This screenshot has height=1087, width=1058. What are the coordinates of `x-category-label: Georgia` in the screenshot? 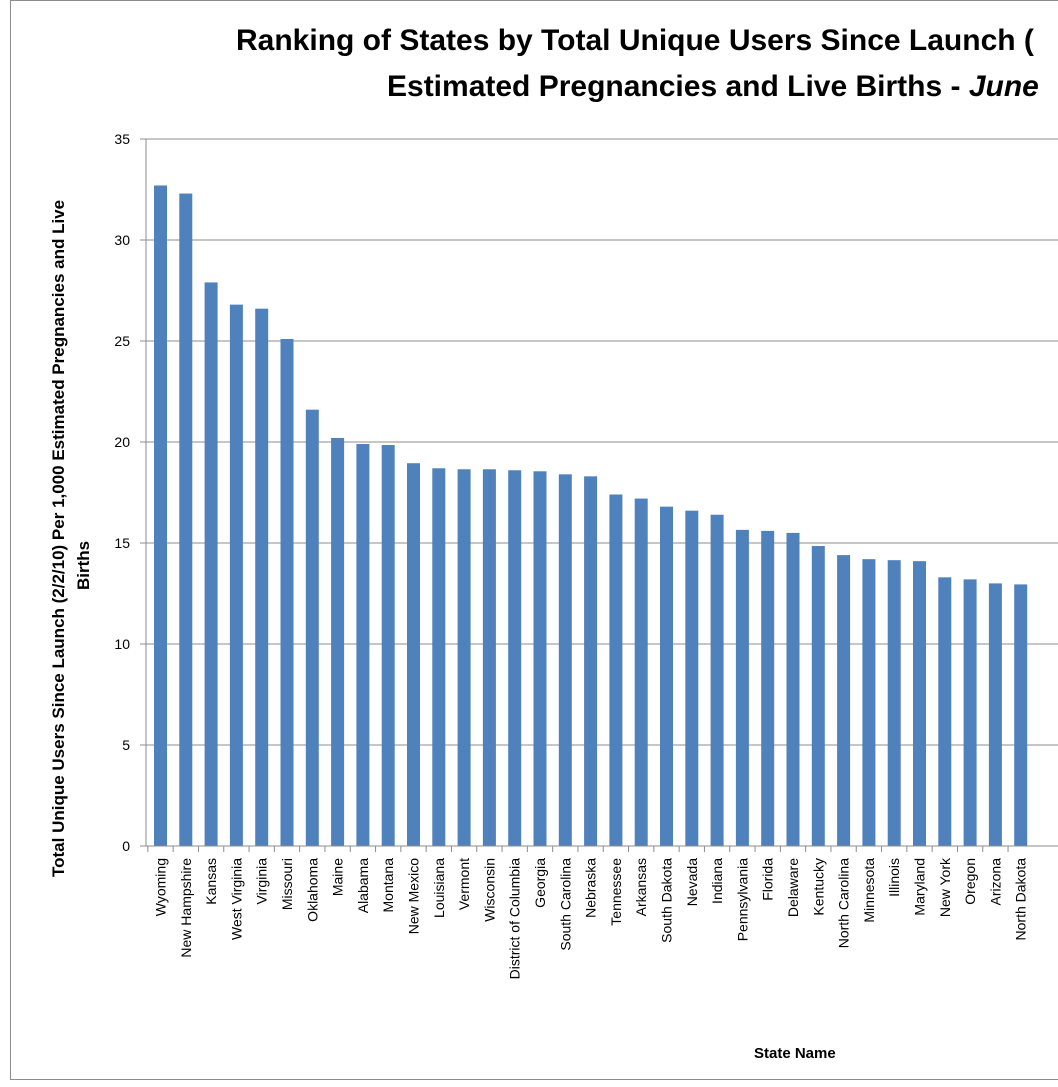 It's located at (540, 883).